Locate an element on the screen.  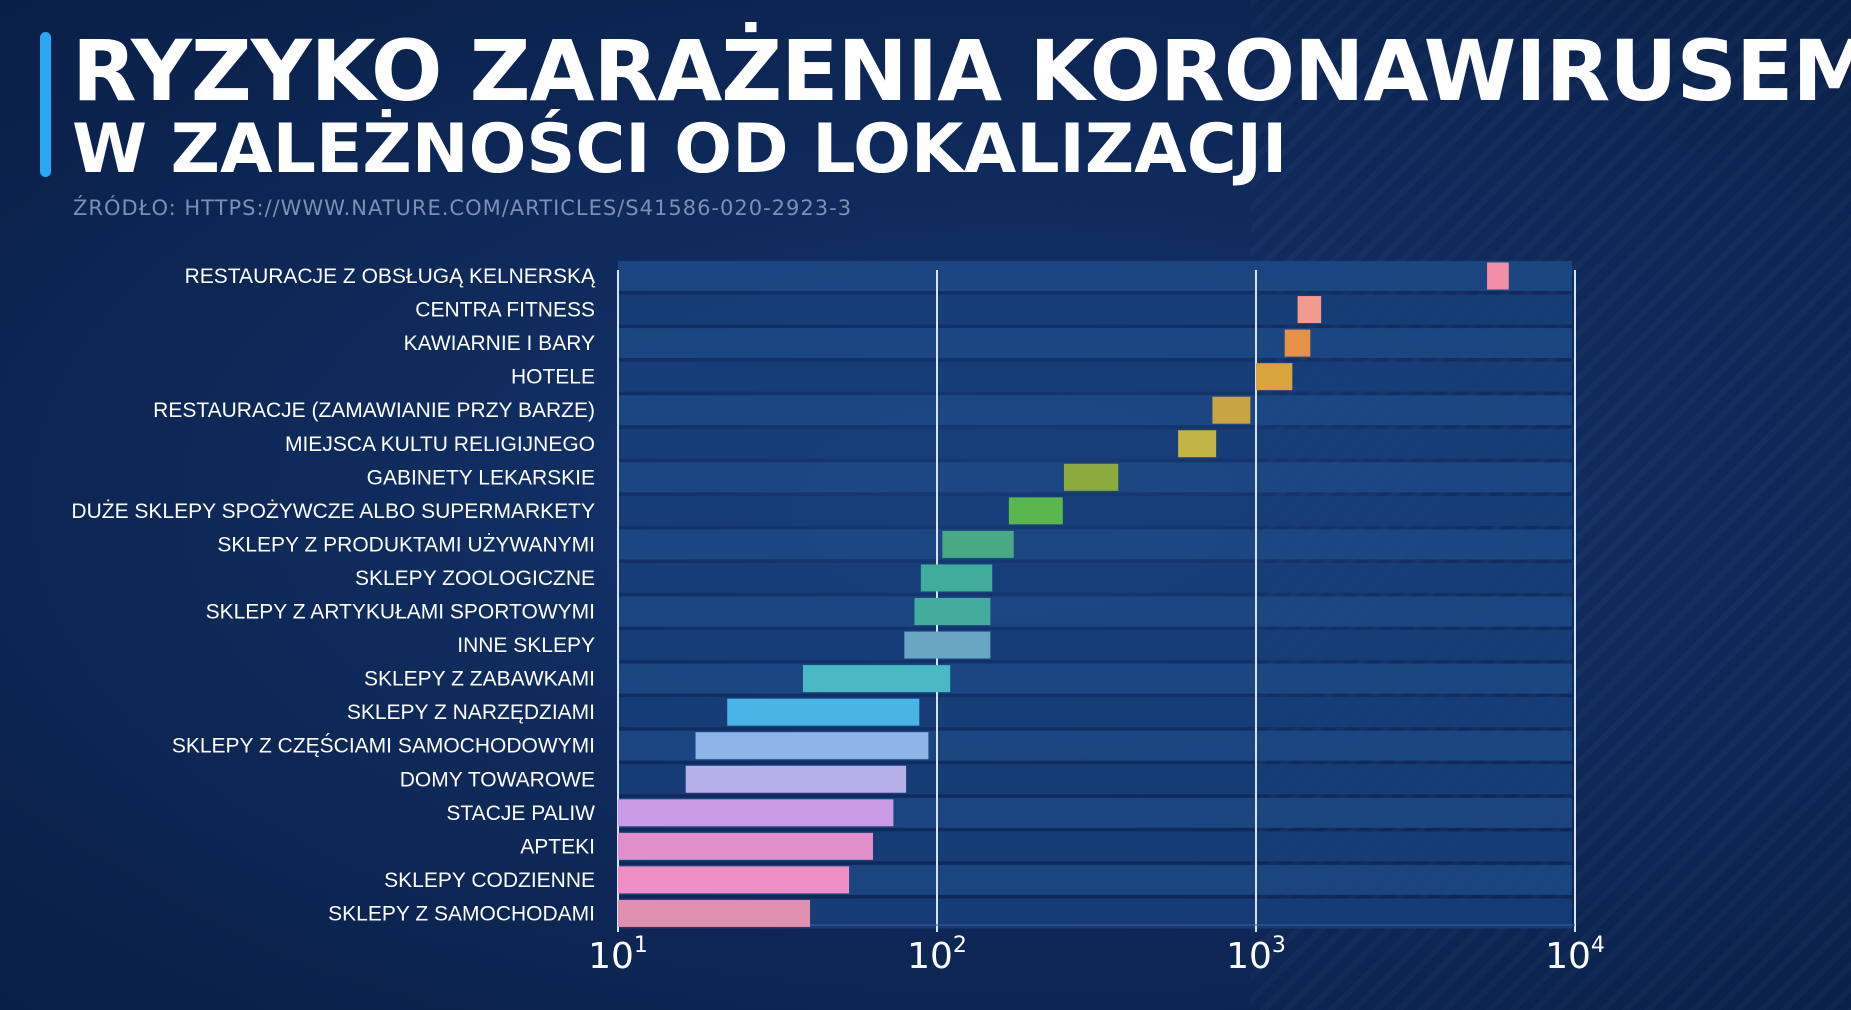
x-tick-label: 103 is located at coordinates (1256, 955).